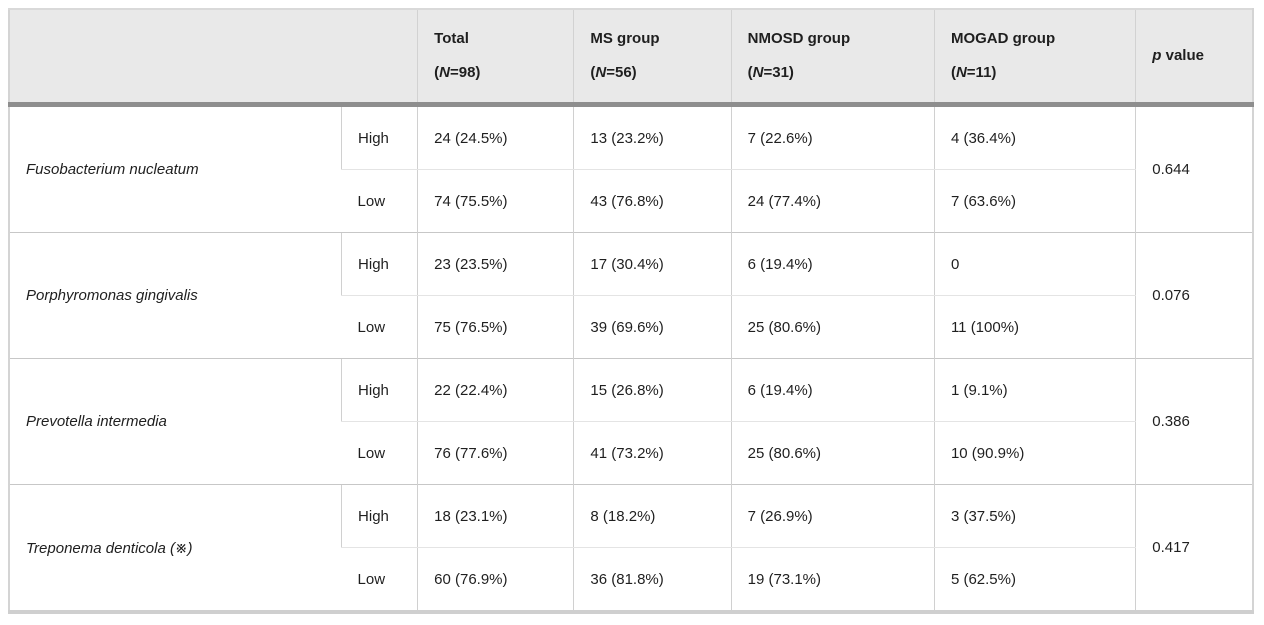  I want to click on value-cell: 41 (73.2%), so click(652, 453).